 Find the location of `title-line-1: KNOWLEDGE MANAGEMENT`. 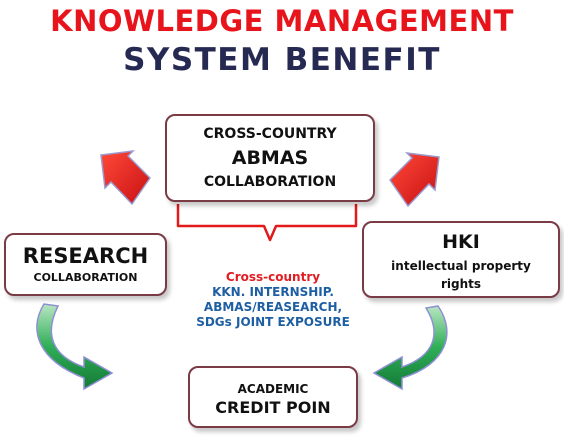

title-line-1: KNOWLEDGE MANAGEMENT is located at coordinates (282, 21).